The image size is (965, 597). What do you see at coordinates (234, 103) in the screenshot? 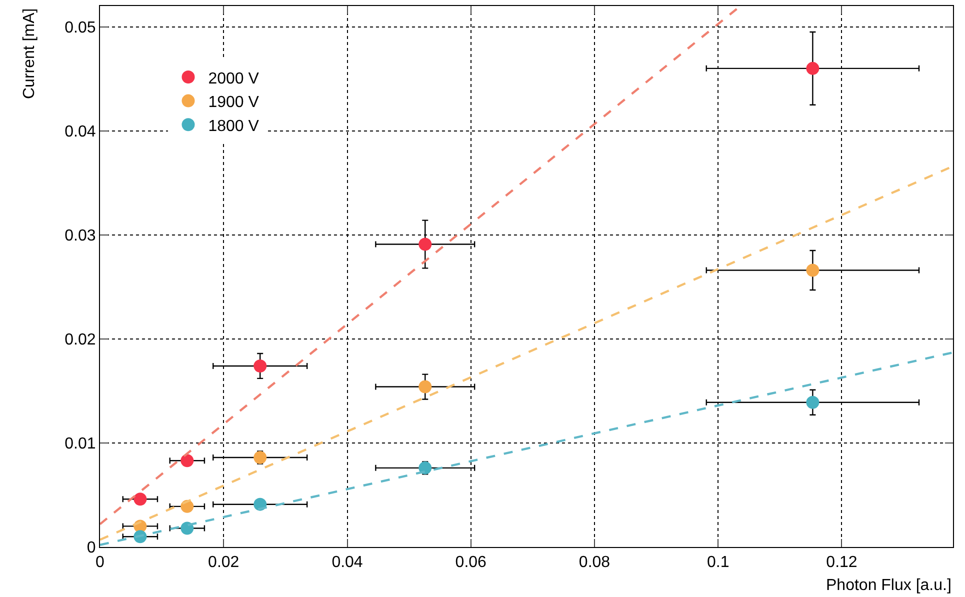
I see `legend-label: 1900 V` at bounding box center [234, 103].